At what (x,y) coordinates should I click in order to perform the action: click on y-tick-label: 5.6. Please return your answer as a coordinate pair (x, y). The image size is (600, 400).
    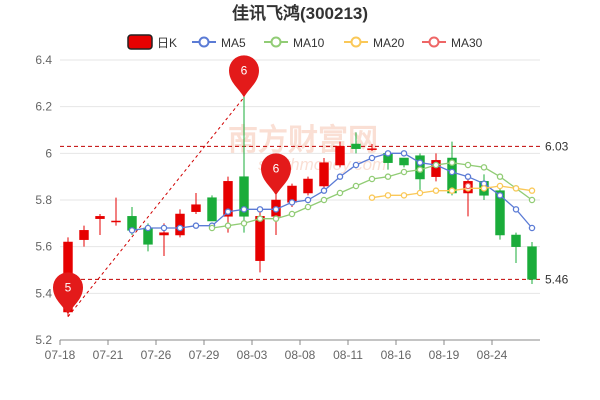
    Looking at the image, I should click on (43, 247).